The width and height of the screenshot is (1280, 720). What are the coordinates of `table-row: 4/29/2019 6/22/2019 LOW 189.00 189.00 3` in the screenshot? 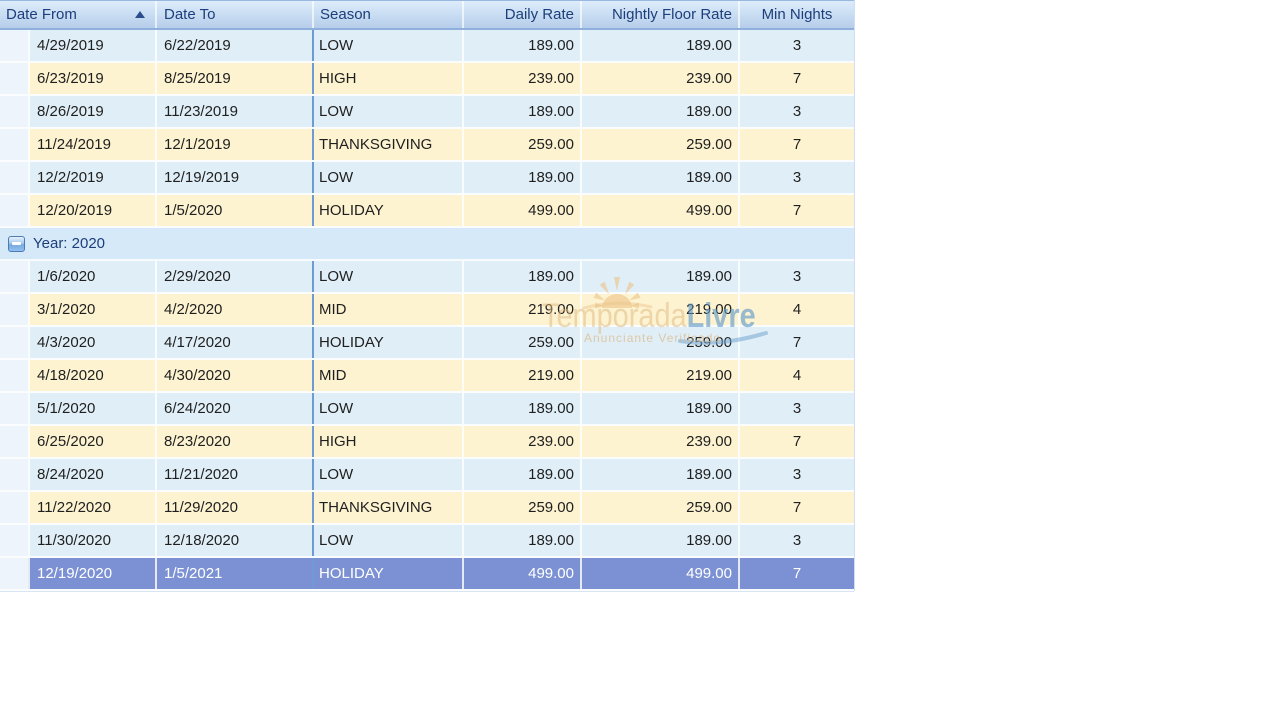 It's located at (427, 46).